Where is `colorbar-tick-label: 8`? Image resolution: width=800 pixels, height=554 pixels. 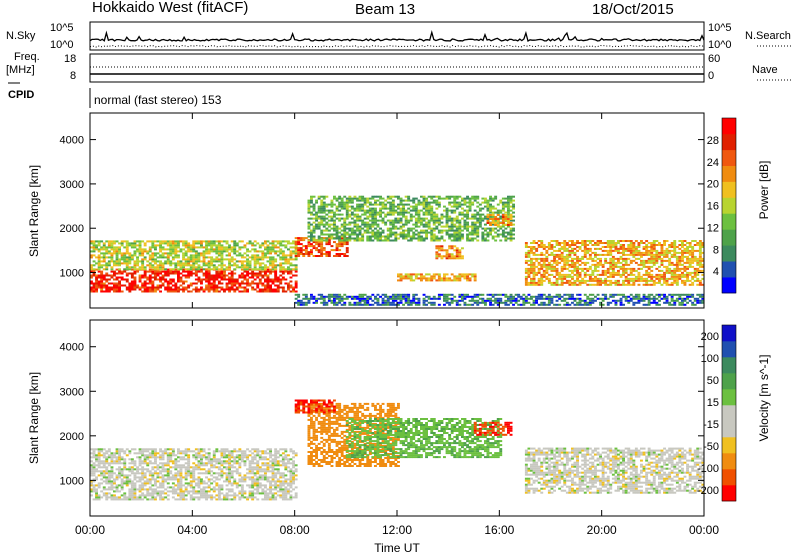 colorbar-tick-label: 8 is located at coordinates (716, 250).